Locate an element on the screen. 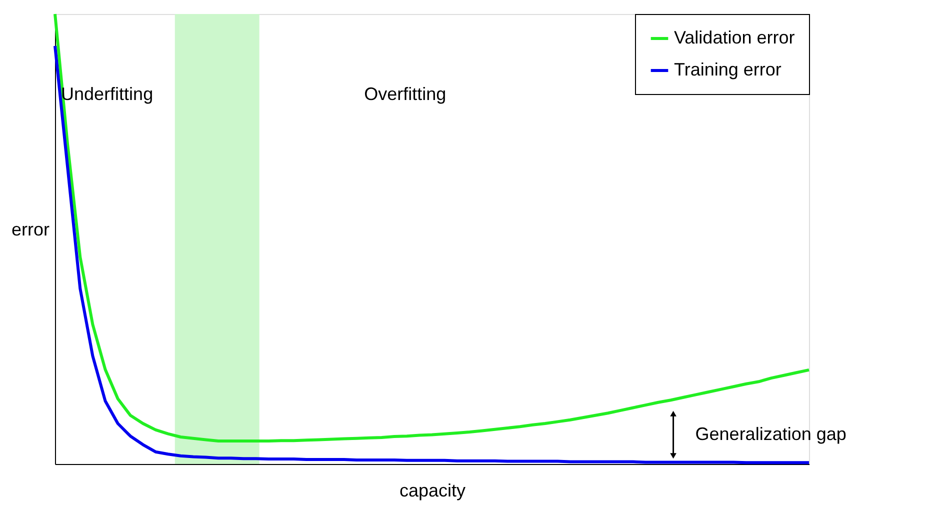 The width and height of the screenshot is (931, 522). legend-label: Validation error is located at coordinates (734, 38).